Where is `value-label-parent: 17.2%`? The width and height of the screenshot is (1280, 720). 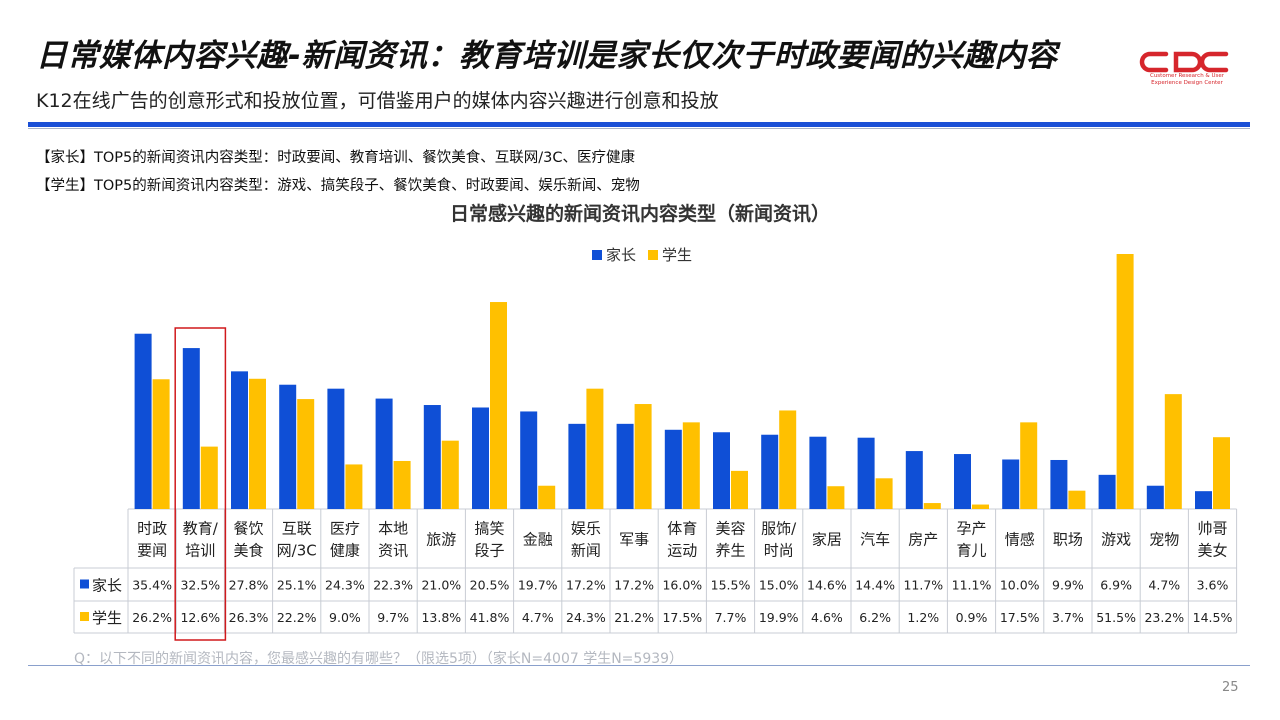
value-label-parent: 17.2% is located at coordinates (586, 585).